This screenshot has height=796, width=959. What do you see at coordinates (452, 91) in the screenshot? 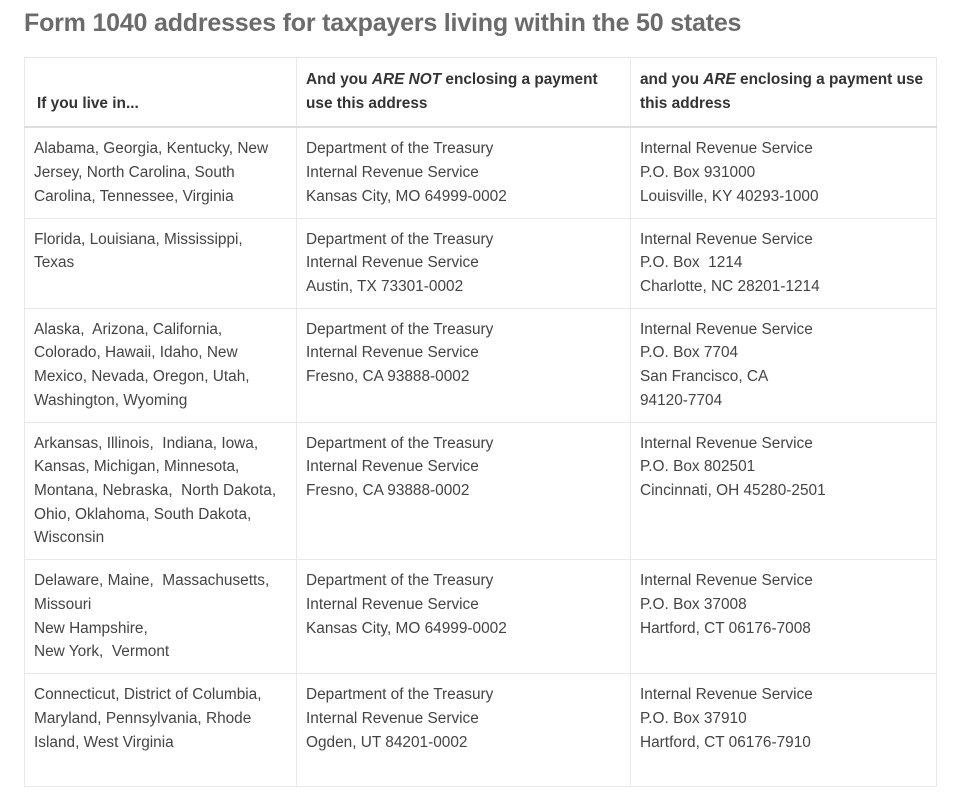
I see `header-no-payment-suffix: enclosing a payment use this address` at bounding box center [452, 91].